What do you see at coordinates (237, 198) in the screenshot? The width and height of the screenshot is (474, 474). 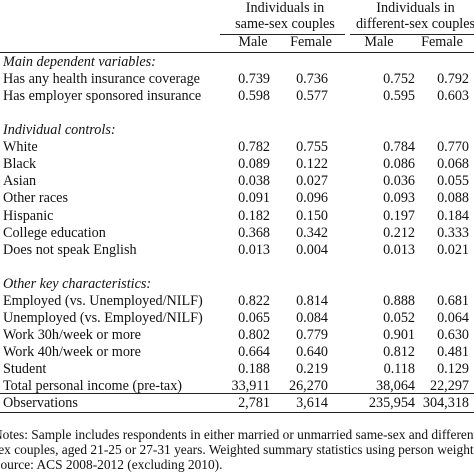 I see `table-row: Other races 0.091 0.096 0.093 0.088` at bounding box center [237, 198].